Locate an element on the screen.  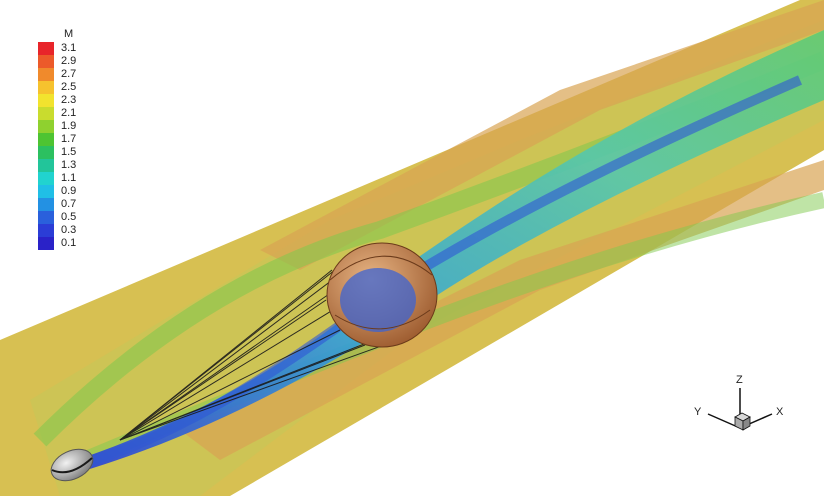
axis-triad: Z Y X is located at coordinates (740, 410).